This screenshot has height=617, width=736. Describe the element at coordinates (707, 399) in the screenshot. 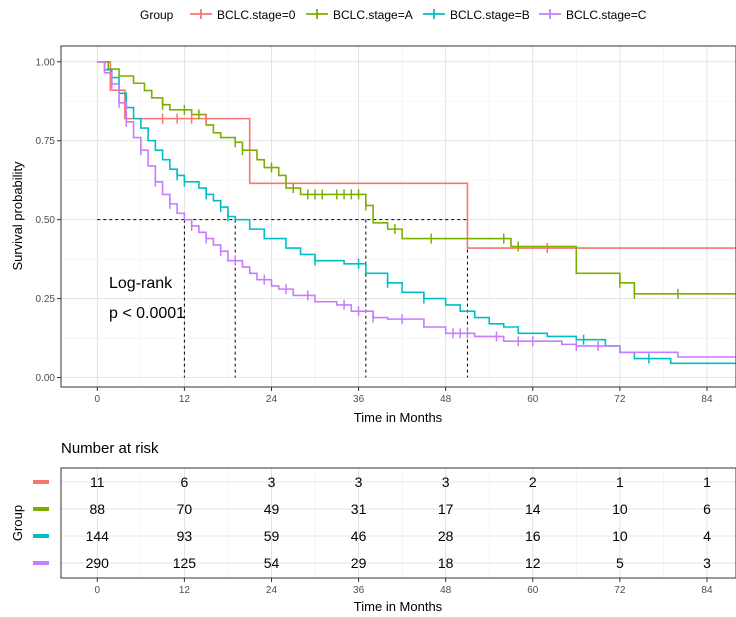

I see `x-tick-label-7: 84` at that location.